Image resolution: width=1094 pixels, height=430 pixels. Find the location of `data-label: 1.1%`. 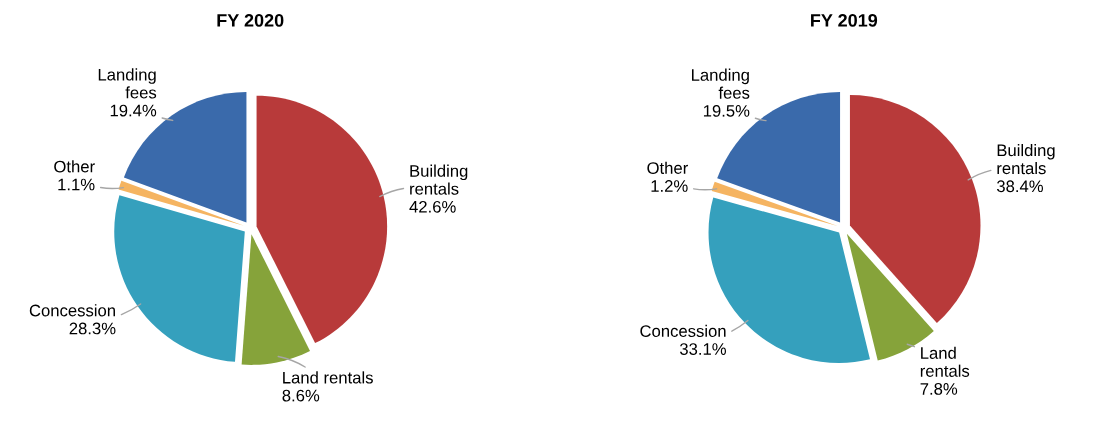

data-label: 1.1% is located at coordinates (76, 184).